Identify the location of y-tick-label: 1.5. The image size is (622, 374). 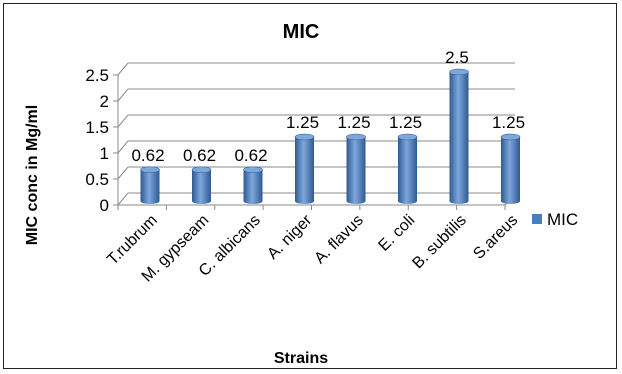
(97, 127).